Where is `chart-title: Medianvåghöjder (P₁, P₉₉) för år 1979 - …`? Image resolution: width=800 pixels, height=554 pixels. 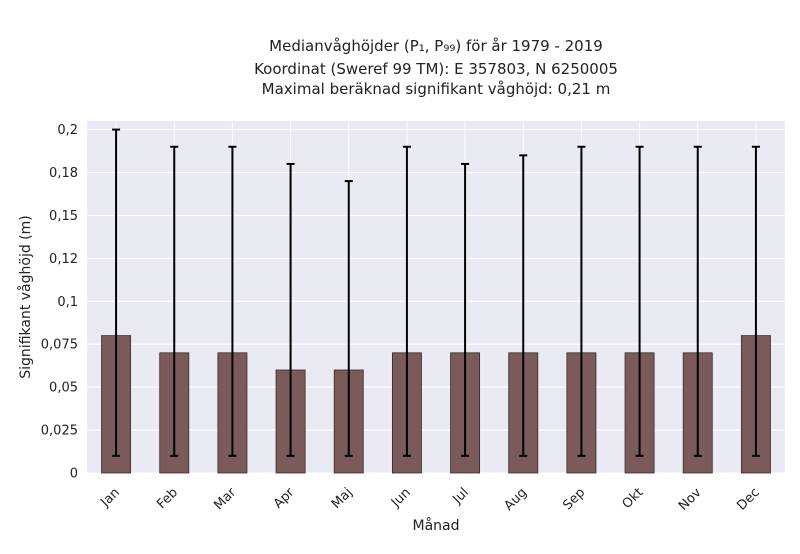
chart-title: Medianvåghöjder (P₁, P₉₉) för år 1979 - … is located at coordinates (436, 67).